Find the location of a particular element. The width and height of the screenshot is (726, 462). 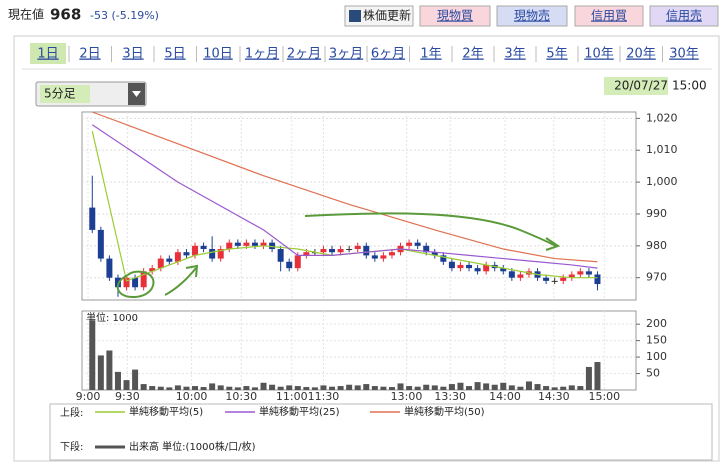

highlight is located at coordinates (636, 86).